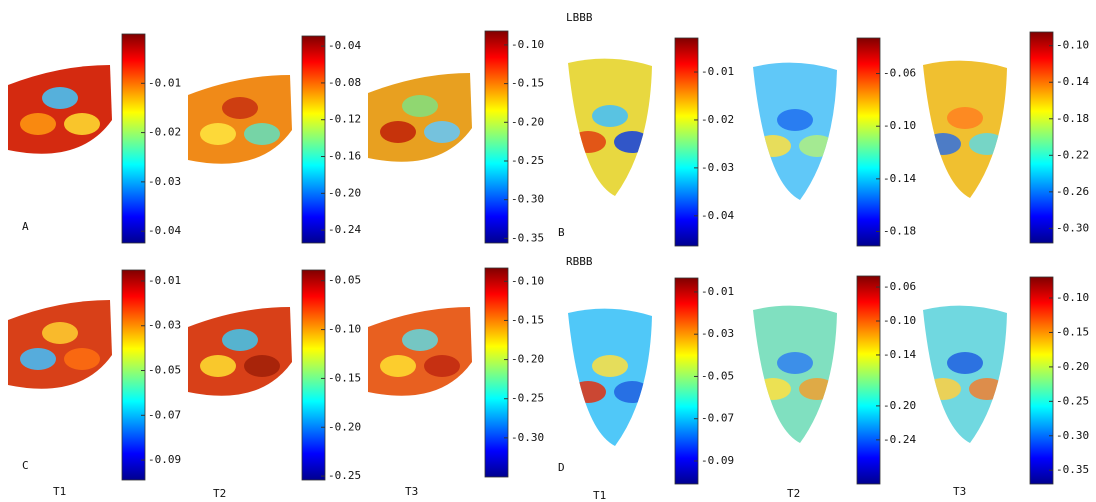  Describe the element at coordinates (599, 495) in the screenshot. I see `column-label: T1` at that location.